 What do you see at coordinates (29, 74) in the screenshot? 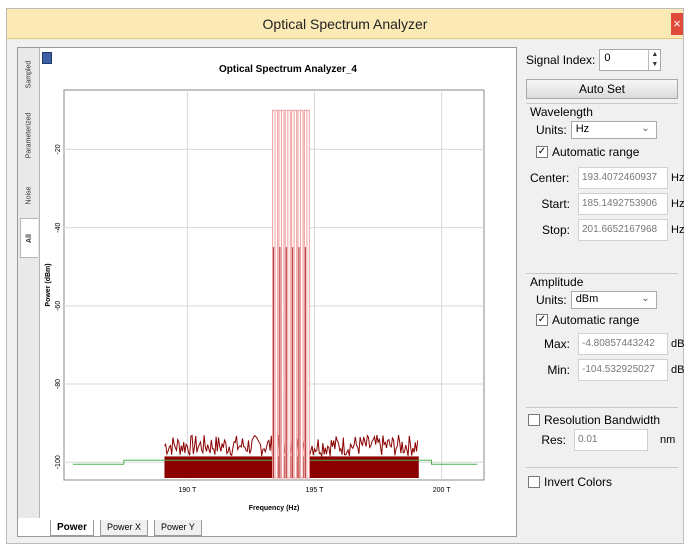
I see `tab-sampled: Sampled` at bounding box center [29, 74].